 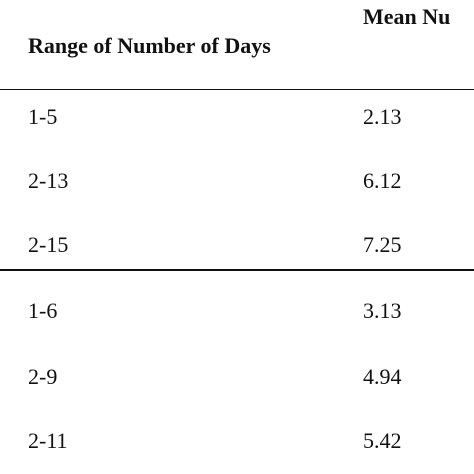 I want to click on table-row: 2-11 5.42, so click(x=237, y=445).